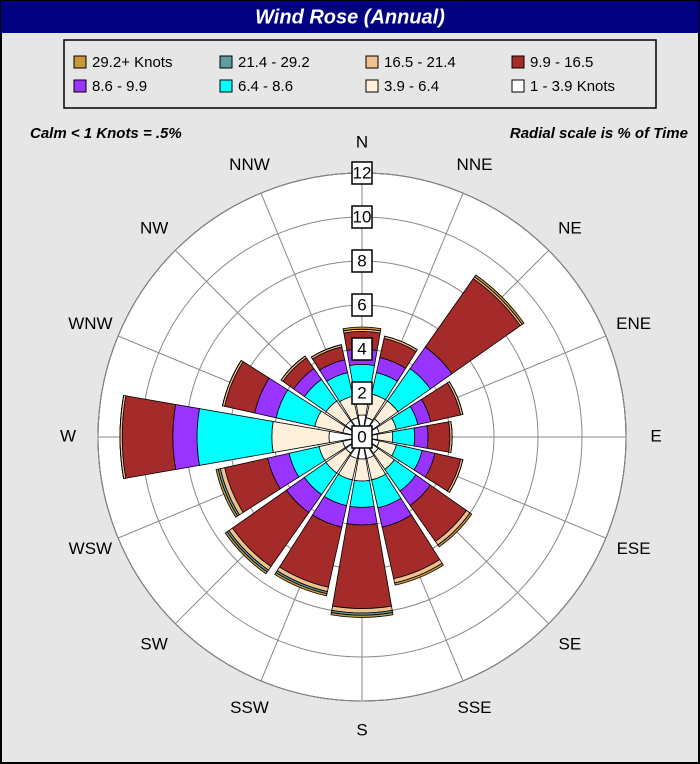  I want to click on legend-box, so click(360, 74).